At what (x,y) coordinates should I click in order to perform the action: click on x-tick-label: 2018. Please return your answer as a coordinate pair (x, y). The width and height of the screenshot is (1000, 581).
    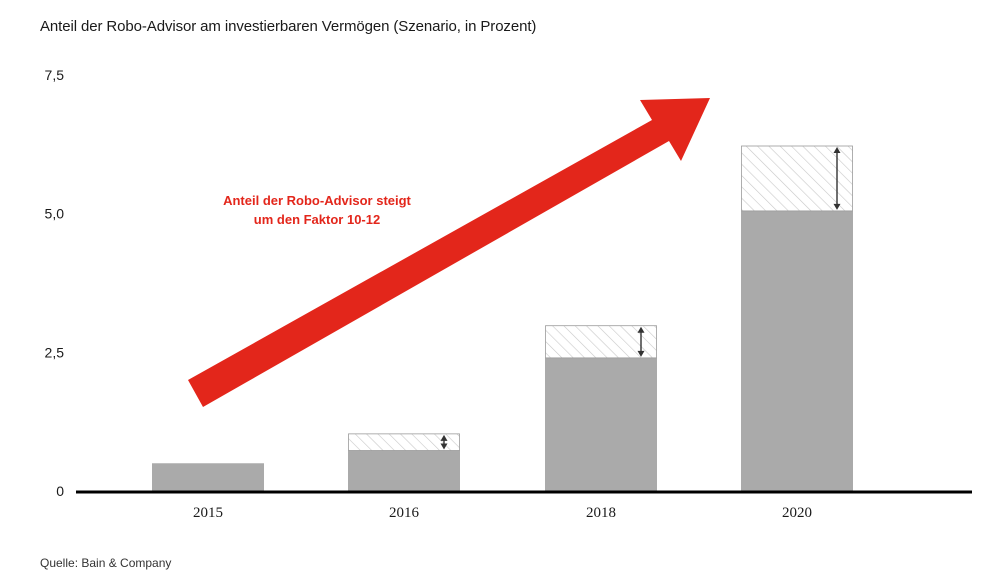
    Looking at the image, I should click on (601, 513).